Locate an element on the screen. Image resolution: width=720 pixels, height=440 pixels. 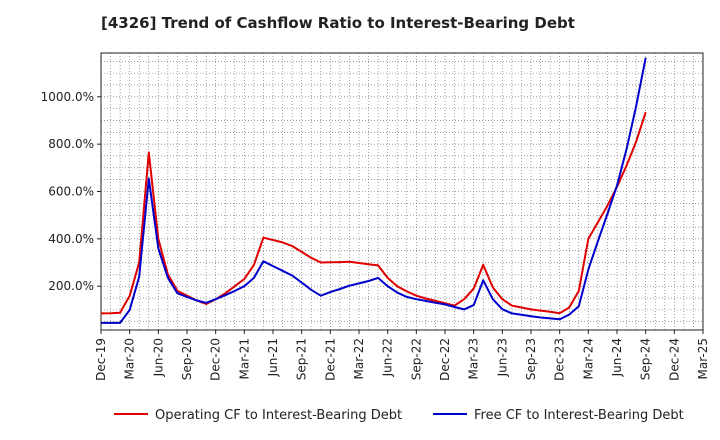
y-tick-label: 200.0% is located at coordinates (71, 286).